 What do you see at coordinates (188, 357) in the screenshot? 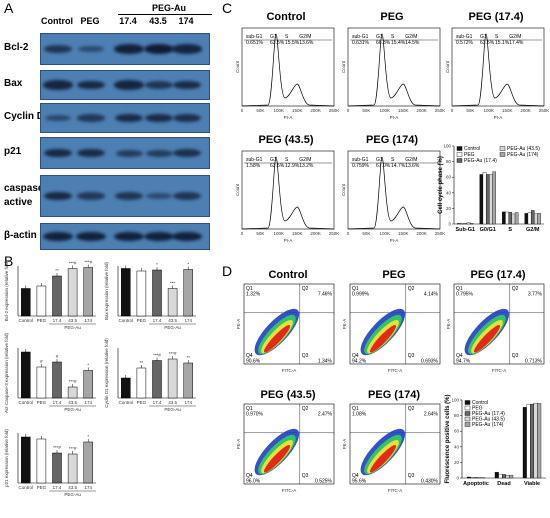
I see `significance-label: **` at bounding box center [188, 357].